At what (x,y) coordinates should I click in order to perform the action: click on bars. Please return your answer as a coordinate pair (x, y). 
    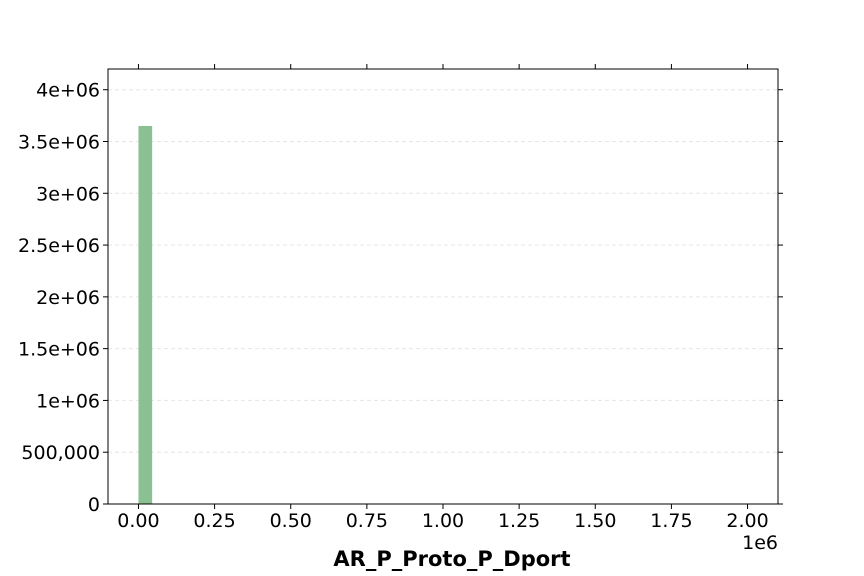
    Looking at the image, I should click on (145, 314).